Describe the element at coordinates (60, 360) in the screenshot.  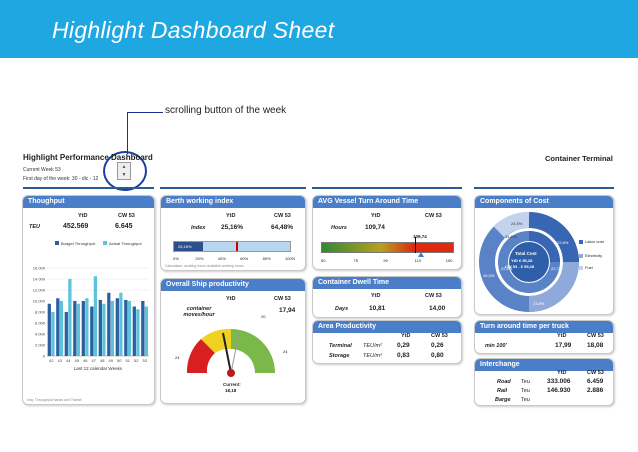
I see `x-tick-label: 43` at that location.